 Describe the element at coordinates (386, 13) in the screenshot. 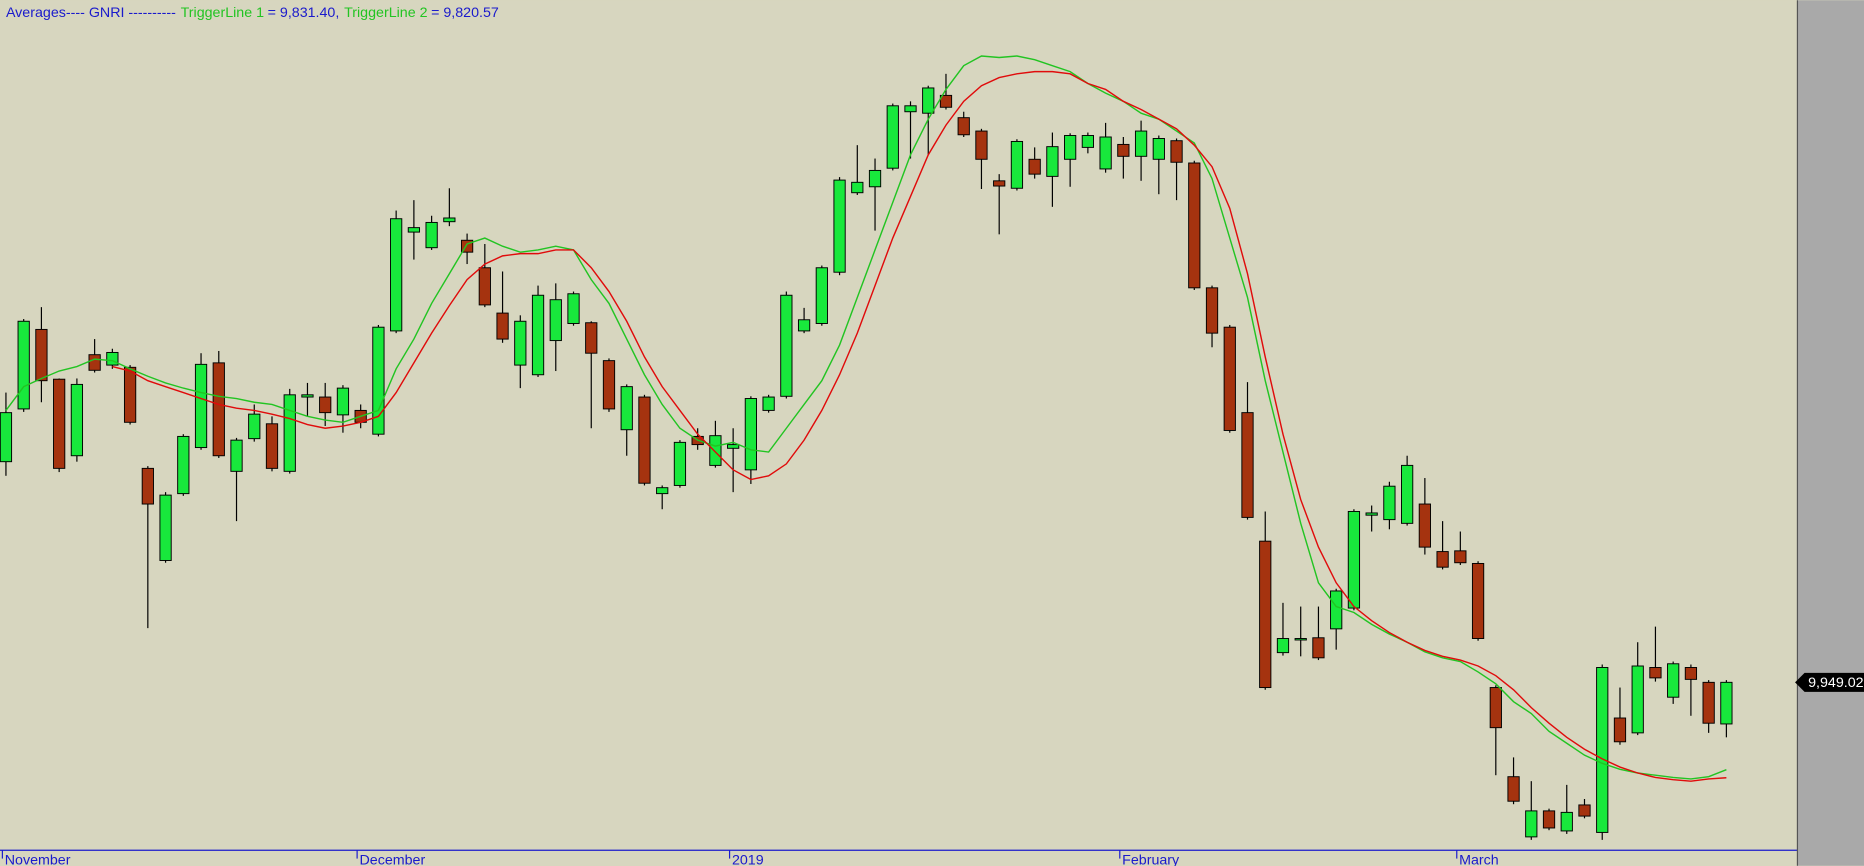

I see `legend-name: TriggerLine 2` at that location.